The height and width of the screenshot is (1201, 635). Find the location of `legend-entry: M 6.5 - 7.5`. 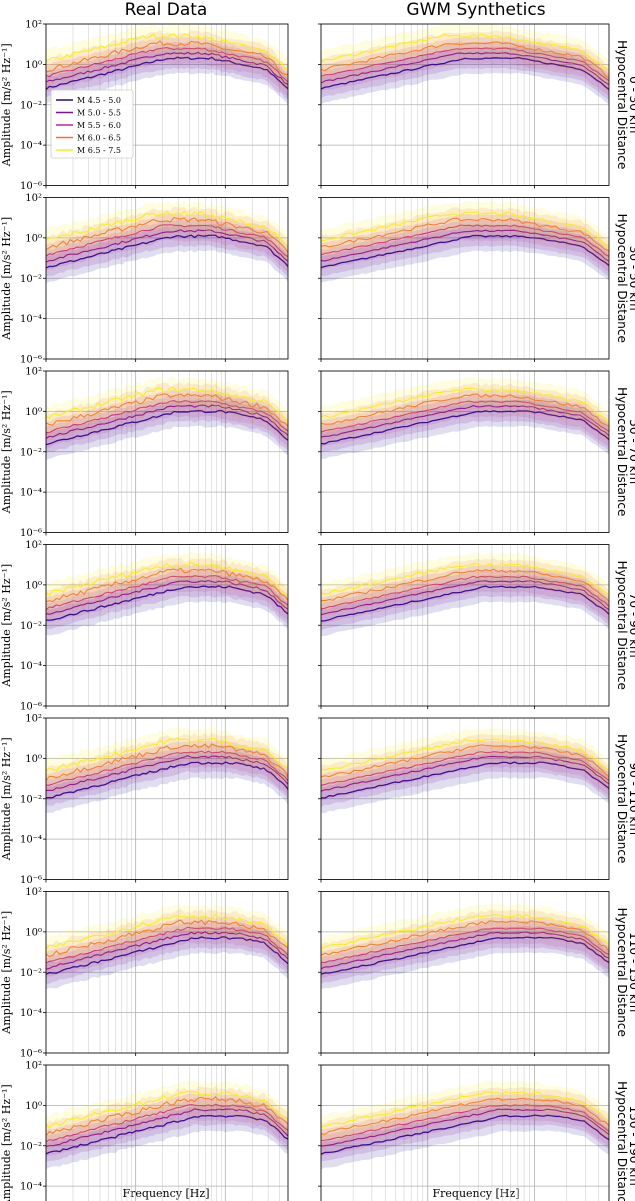

legend-entry: M 6.5 - 7.5 is located at coordinates (99, 150).